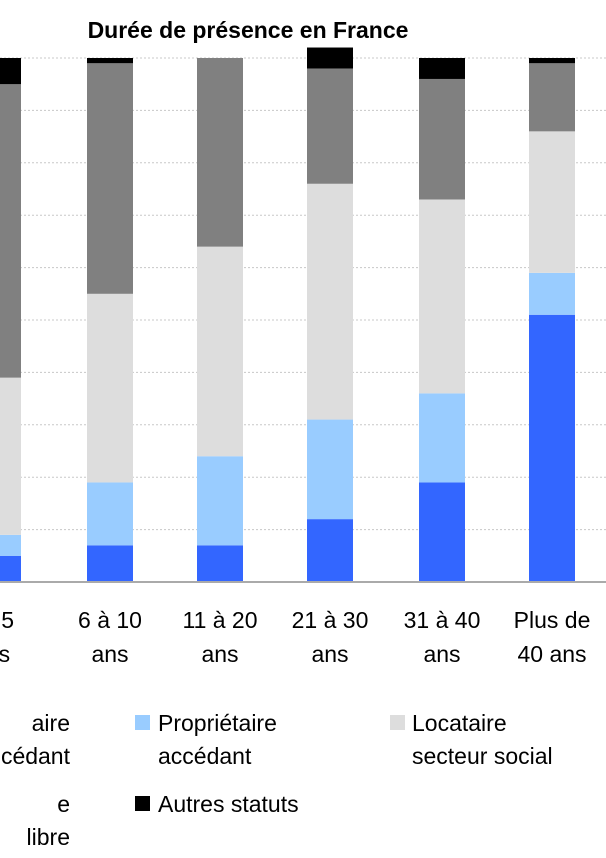 This screenshot has height=858, width=606. I want to click on legend-label: libre, so click(48, 837).